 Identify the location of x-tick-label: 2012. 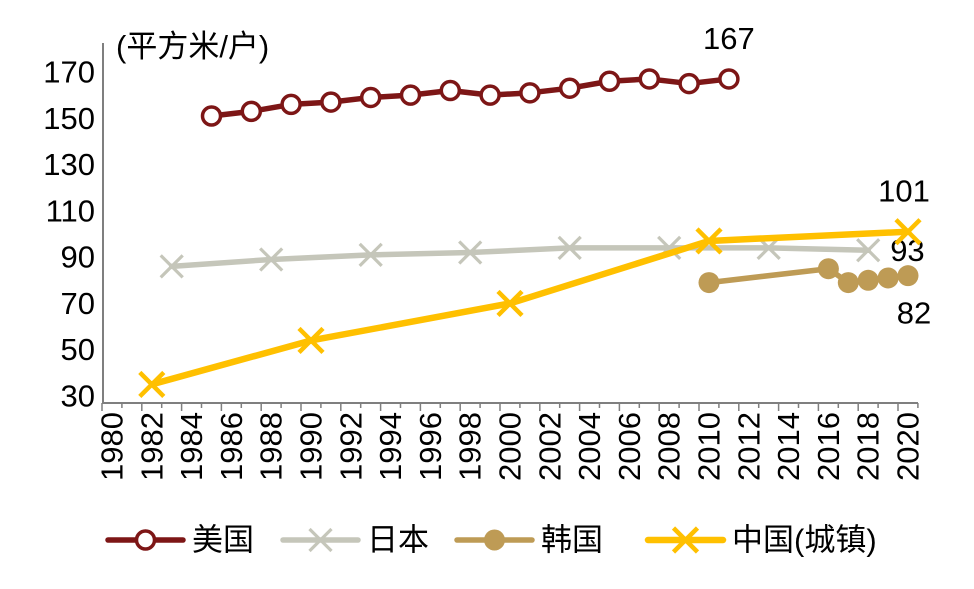
(748, 446).